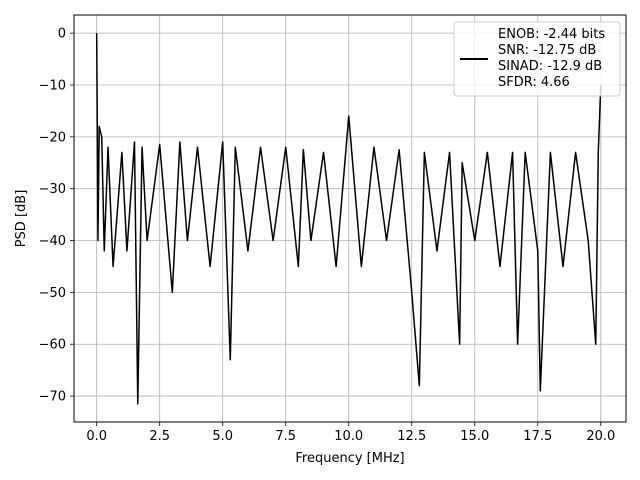  What do you see at coordinates (550, 66) in the screenshot?
I see `legend-entry-sinad: SINAD: -12.9 dB` at bounding box center [550, 66].